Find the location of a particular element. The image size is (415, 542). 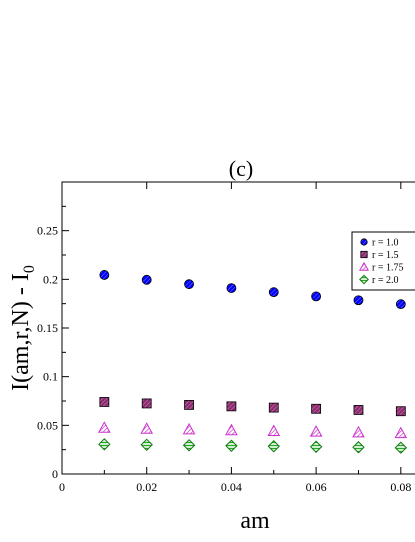

x-tick-label: 0 is located at coordinates (62, 487).